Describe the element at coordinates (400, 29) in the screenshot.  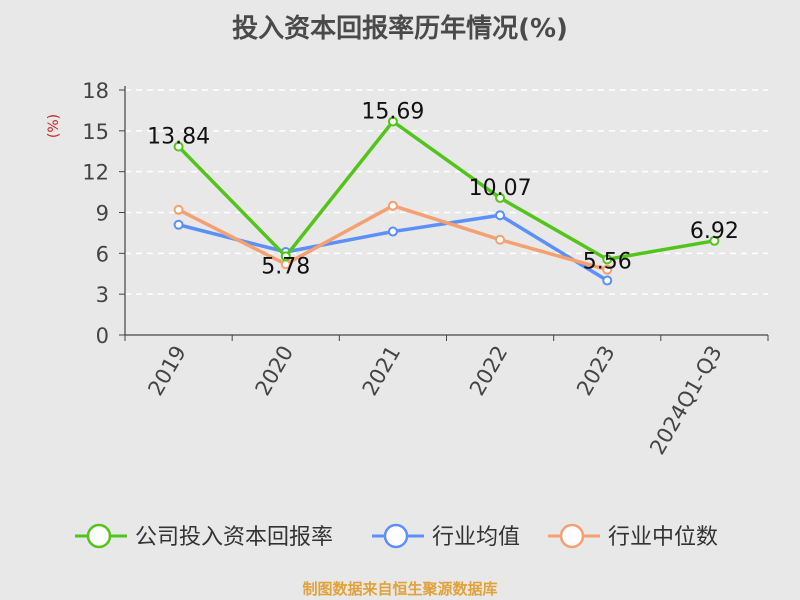
I see `chart-title: 投入资本回报率历年情况(%)` at that location.